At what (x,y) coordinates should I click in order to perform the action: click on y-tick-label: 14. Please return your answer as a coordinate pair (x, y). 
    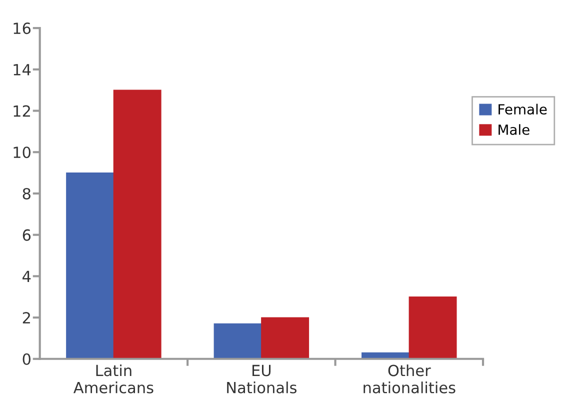
    Looking at the image, I should click on (22, 70).